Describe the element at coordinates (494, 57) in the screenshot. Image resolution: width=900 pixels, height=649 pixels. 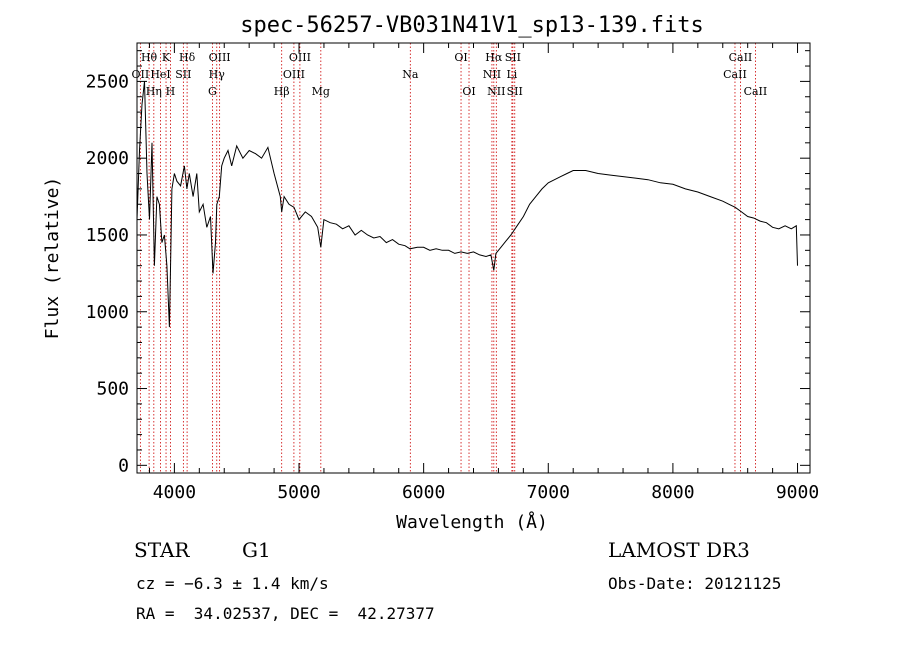
I see `spectral-line-label: Hα` at that location.